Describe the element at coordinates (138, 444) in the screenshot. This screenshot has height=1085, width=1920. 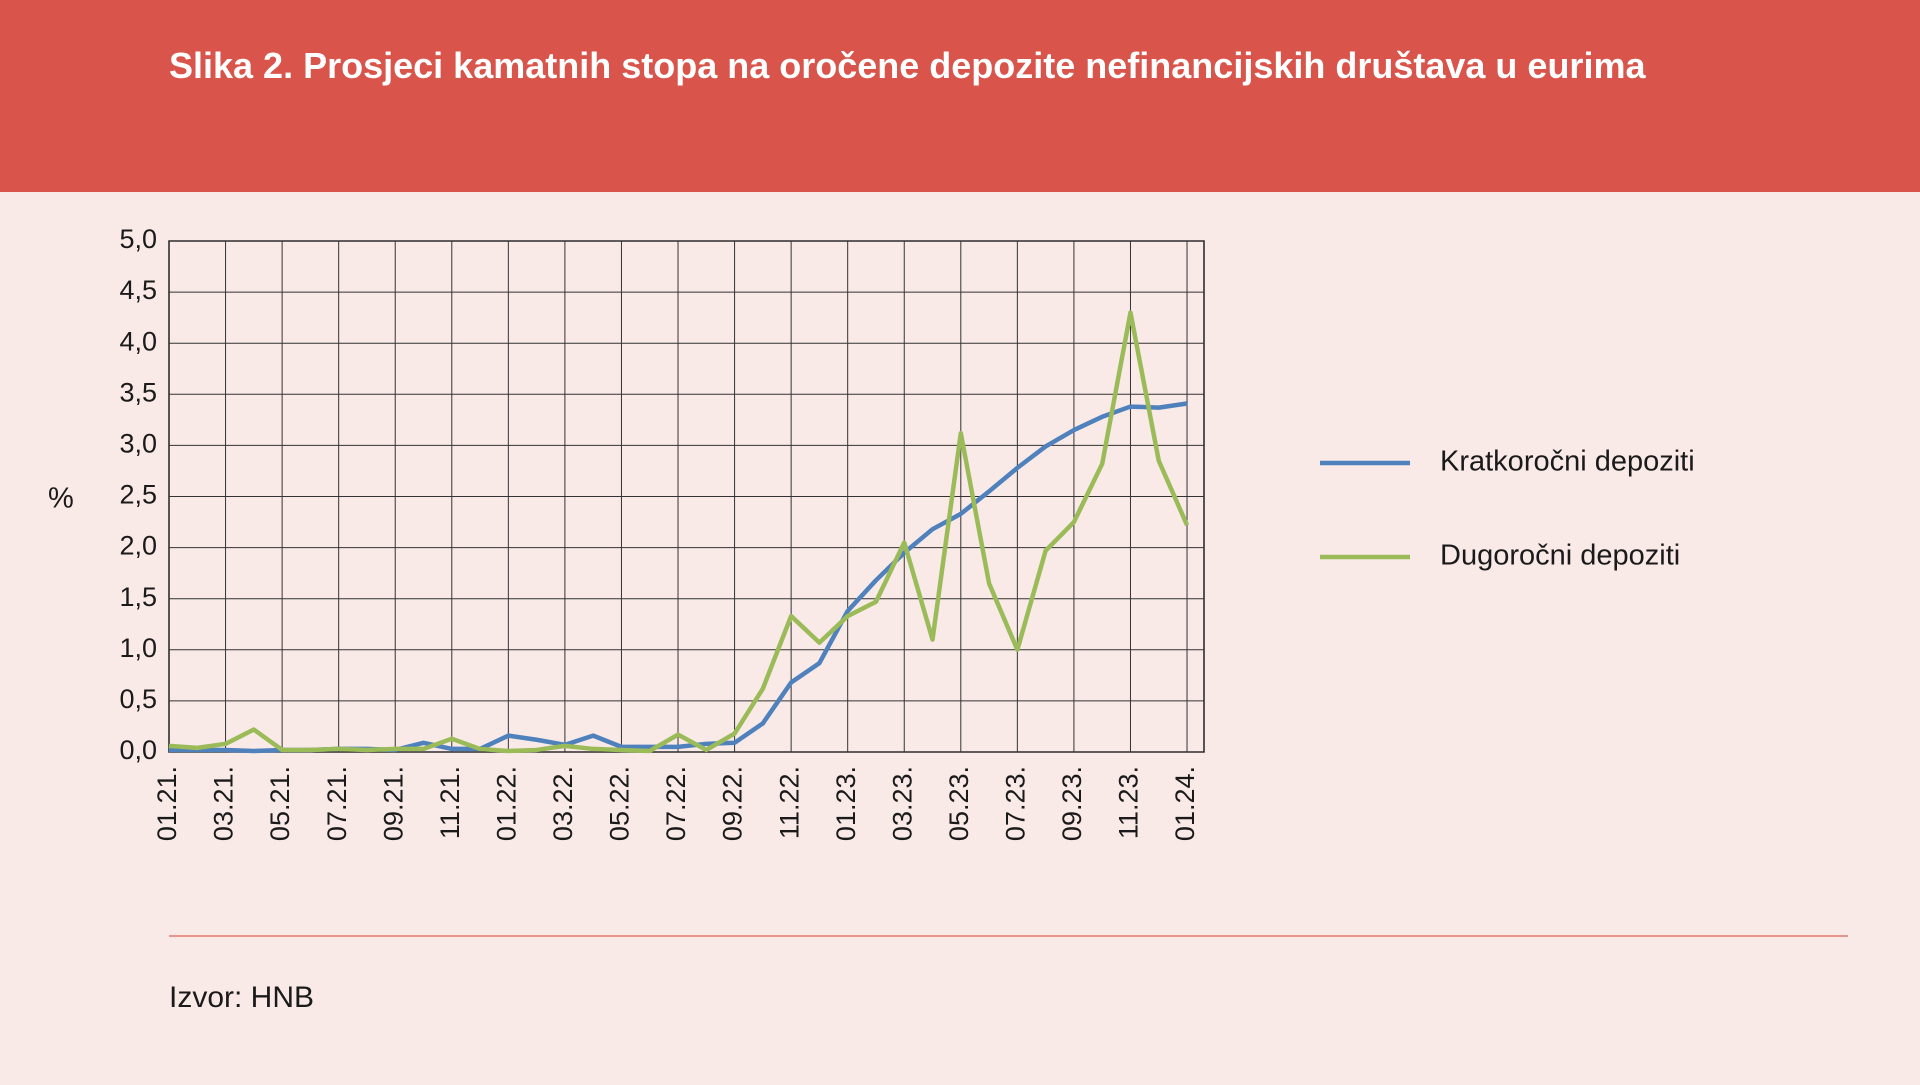
I see `y-tick-label: 3,0` at that location.